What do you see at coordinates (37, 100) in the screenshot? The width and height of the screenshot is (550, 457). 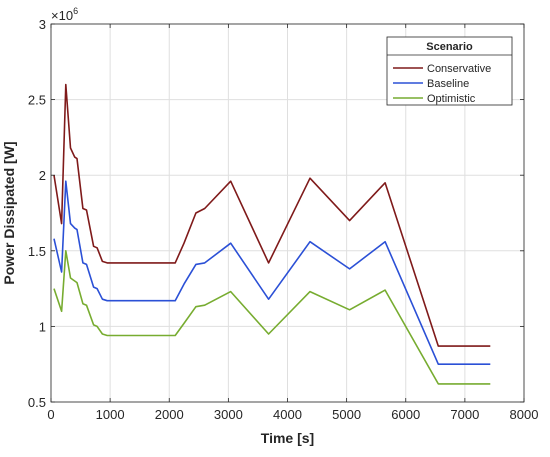 I see `y-tick-label: 2.5` at bounding box center [37, 100].